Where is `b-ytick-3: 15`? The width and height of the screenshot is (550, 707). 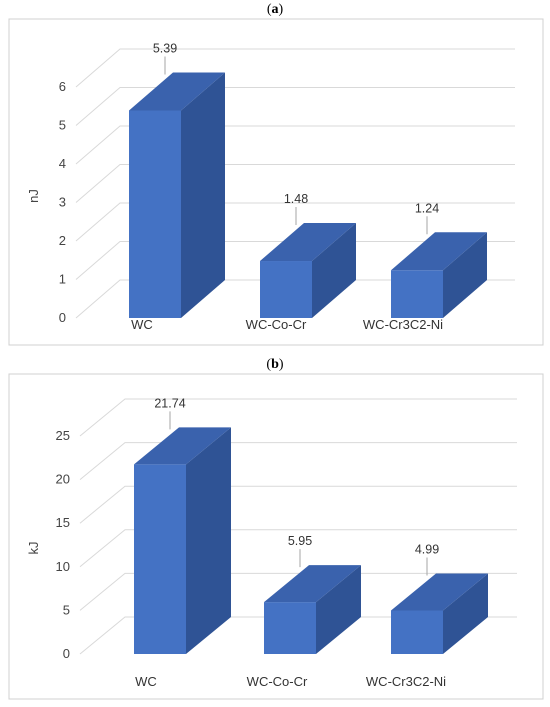
b-ytick-3: 15 is located at coordinates (63, 522).